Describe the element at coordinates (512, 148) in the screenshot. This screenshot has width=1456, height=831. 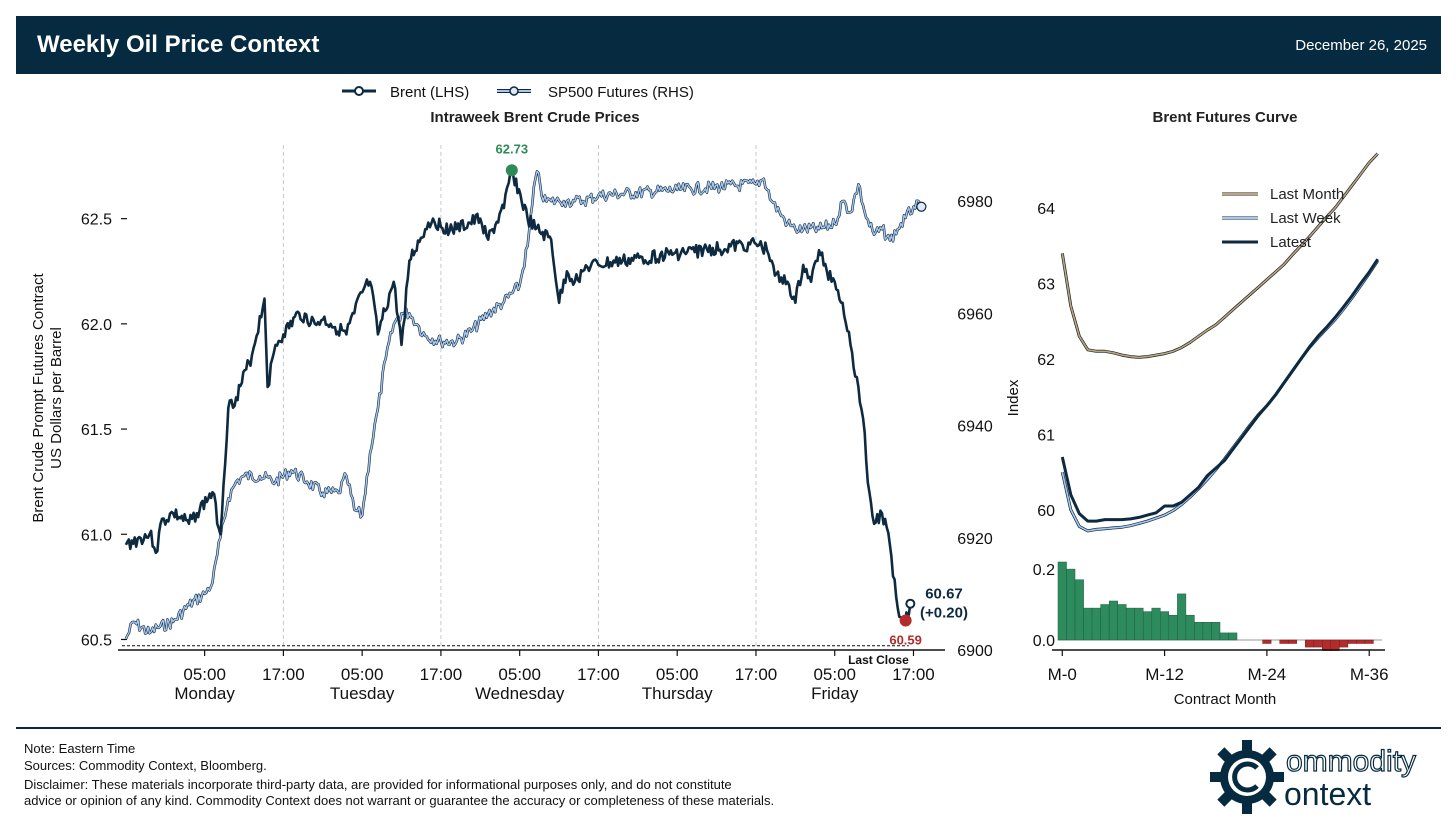
I see `high-label: 62.73` at that location.